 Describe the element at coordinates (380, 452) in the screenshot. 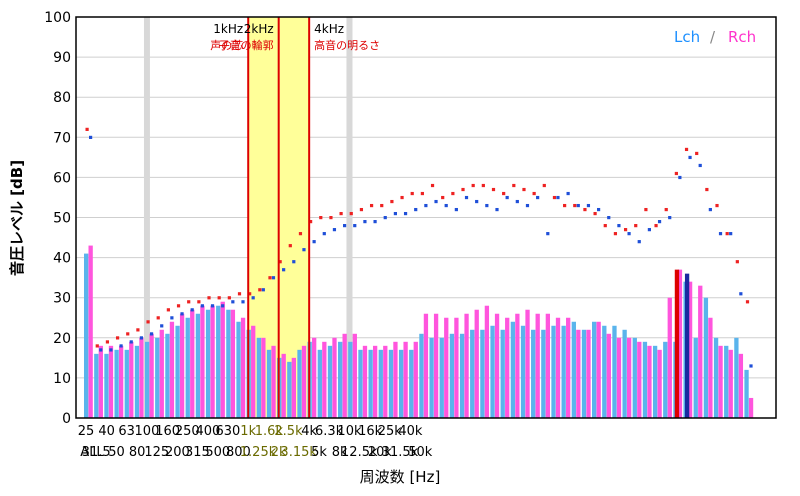

I see `x-tick-label-bottom: 20k` at that location.